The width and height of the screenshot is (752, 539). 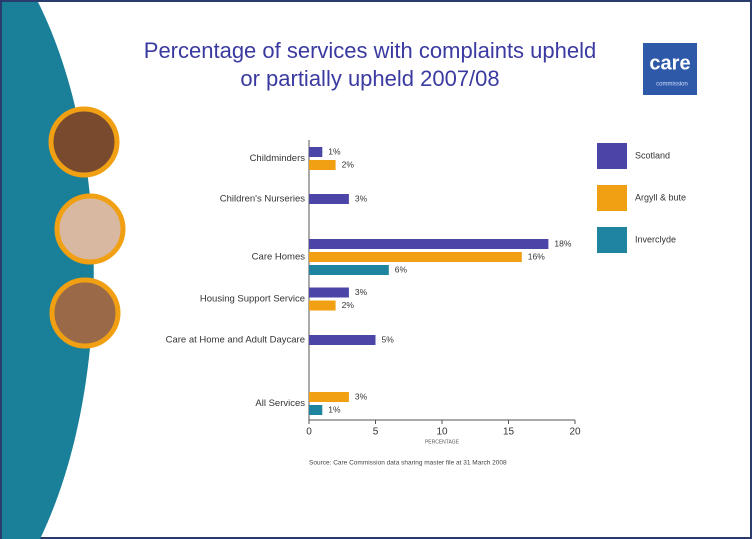 What do you see at coordinates (660, 197) in the screenshot?
I see `legend-label: Argyll & bute` at bounding box center [660, 197].